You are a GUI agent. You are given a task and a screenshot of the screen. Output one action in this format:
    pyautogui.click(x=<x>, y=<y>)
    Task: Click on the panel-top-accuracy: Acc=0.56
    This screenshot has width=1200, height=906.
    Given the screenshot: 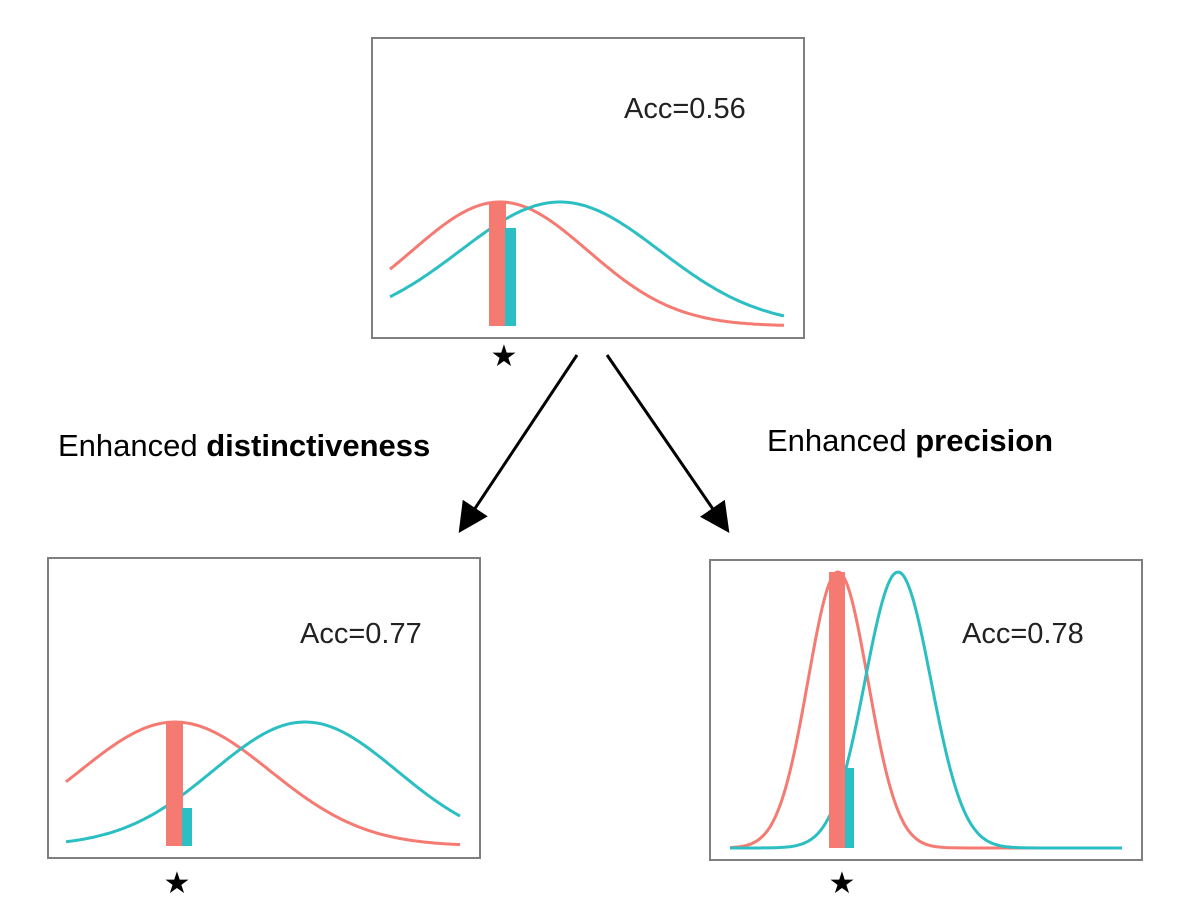 What is the action you would take?
    pyautogui.click(x=685, y=109)
    